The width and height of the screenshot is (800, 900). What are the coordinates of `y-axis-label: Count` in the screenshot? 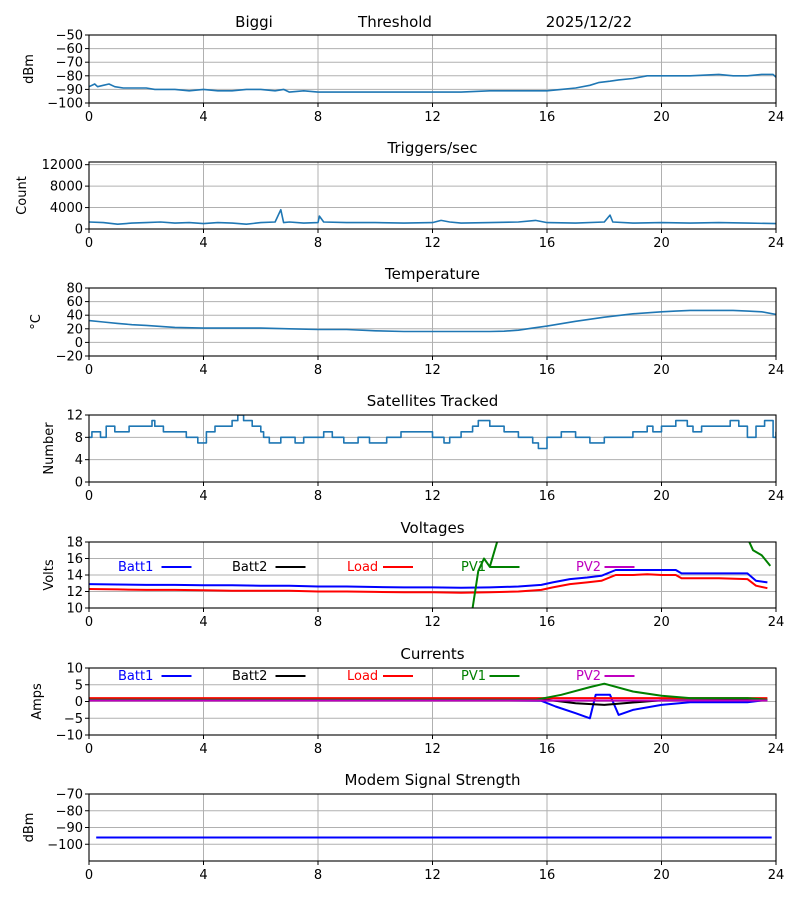 It's located at (22, 195).